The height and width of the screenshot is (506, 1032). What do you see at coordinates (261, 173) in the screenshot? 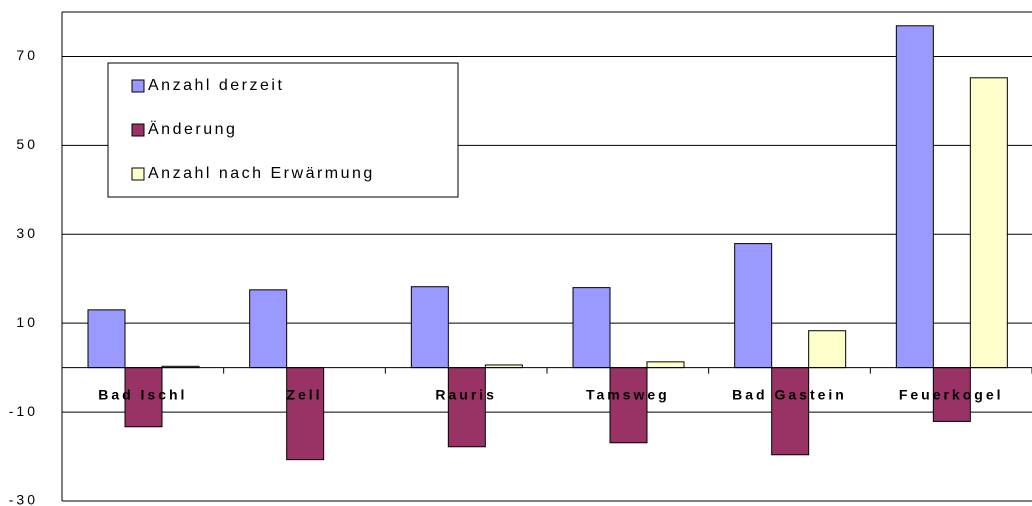
I see `legend-label: Anzahl nach Erwärmung` at bounding box center [261, 173].